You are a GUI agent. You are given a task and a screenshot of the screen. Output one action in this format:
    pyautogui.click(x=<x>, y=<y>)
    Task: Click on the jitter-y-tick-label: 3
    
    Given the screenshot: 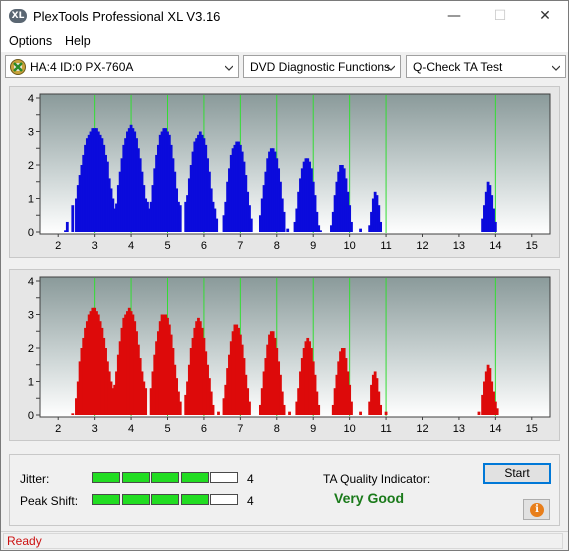 What is the action you would take?
    pyautogui.click(x=31, y=133)
    